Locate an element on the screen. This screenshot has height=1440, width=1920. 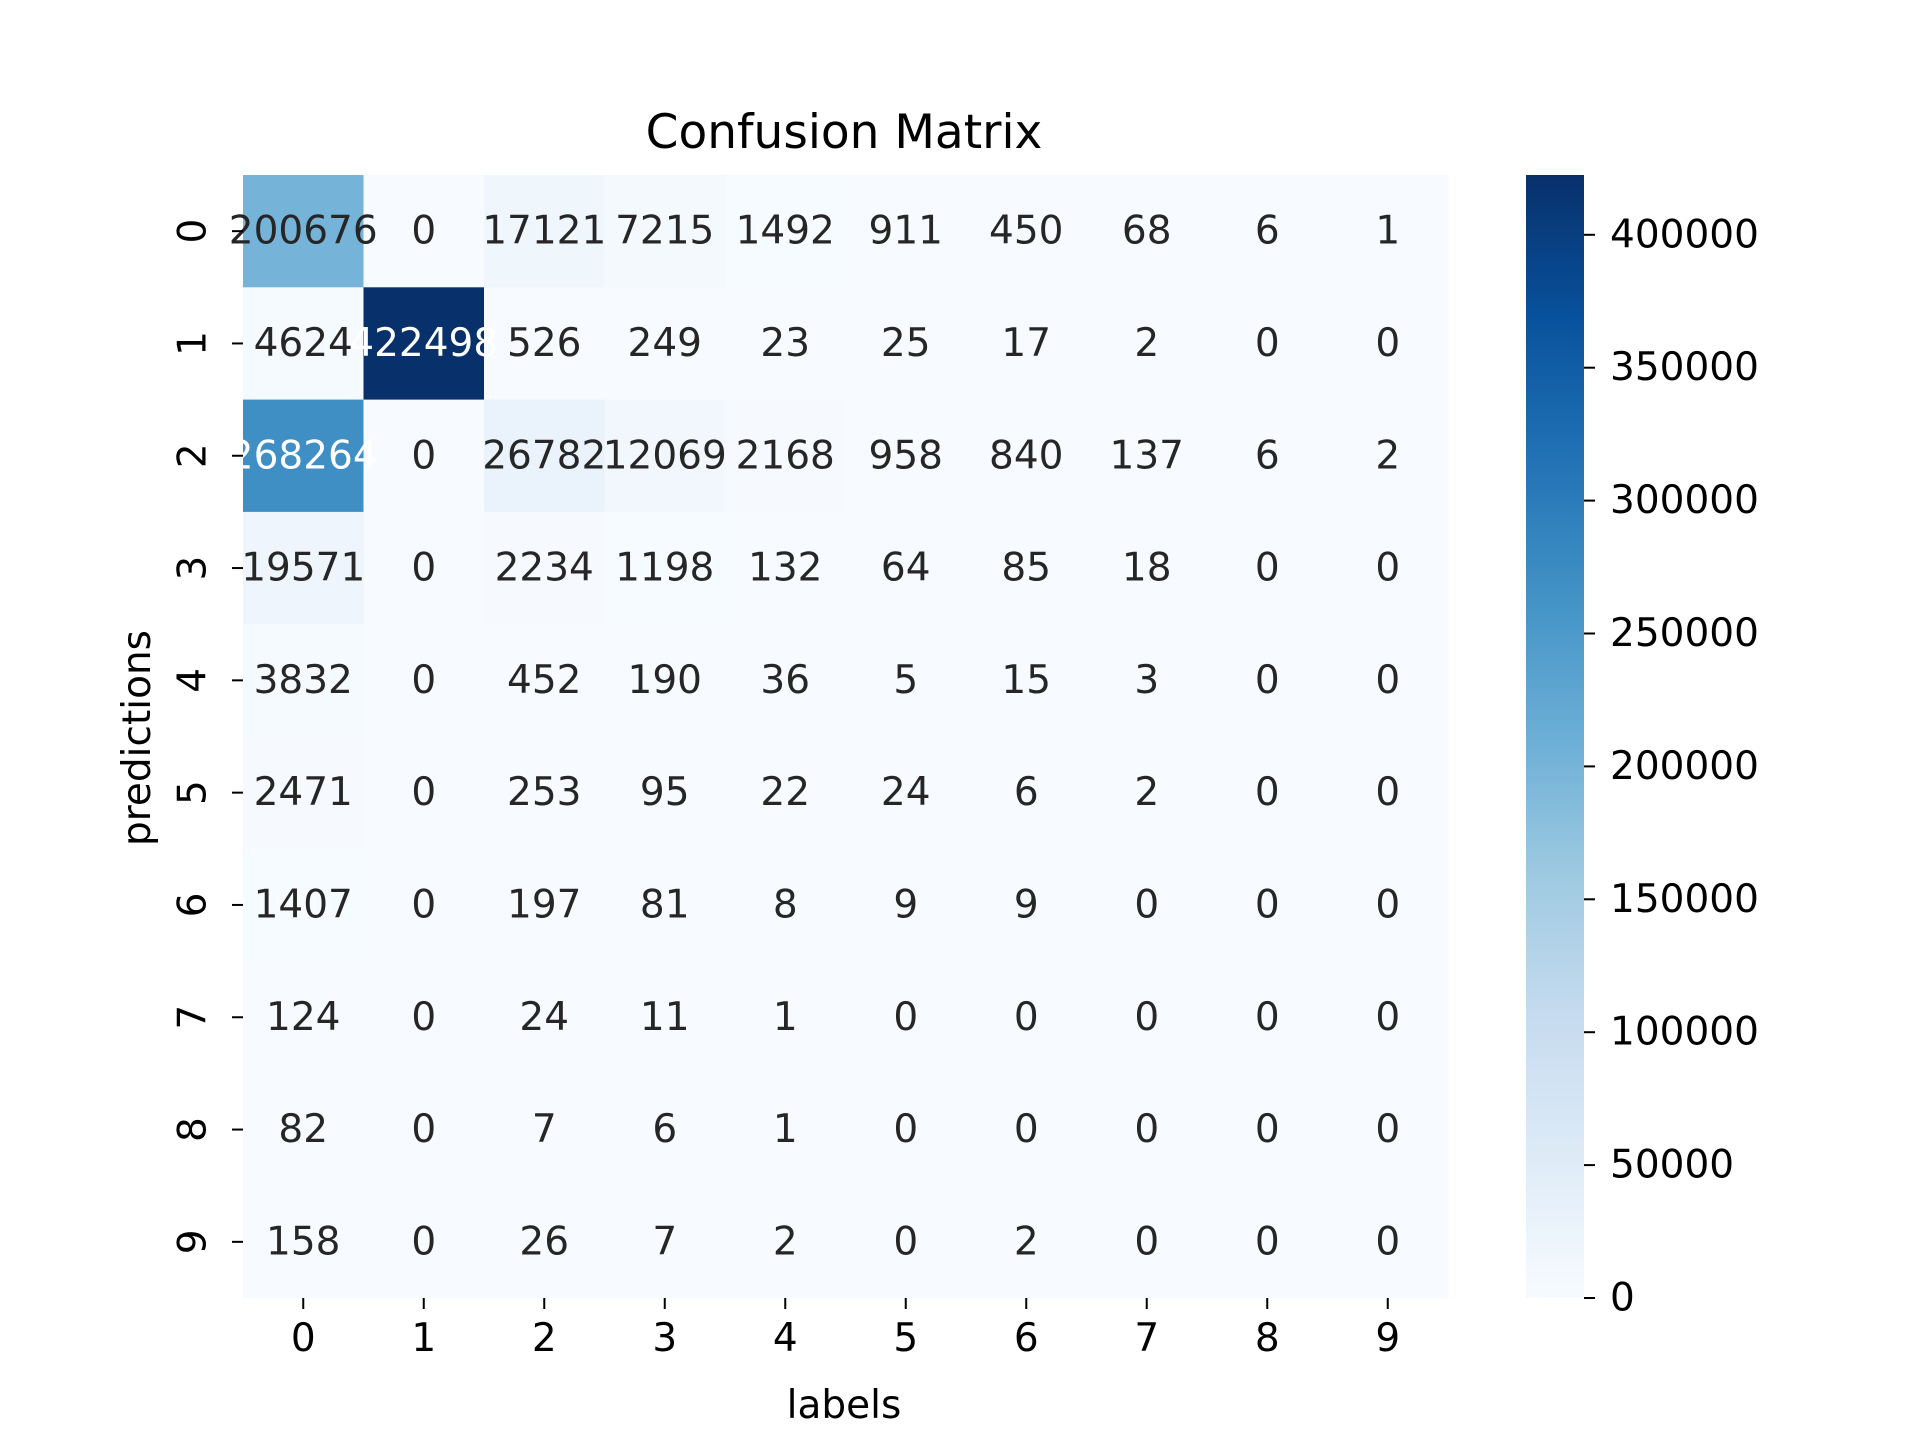
cell-value-r7-c8: 0 is located at coordinates (1267, 1017).